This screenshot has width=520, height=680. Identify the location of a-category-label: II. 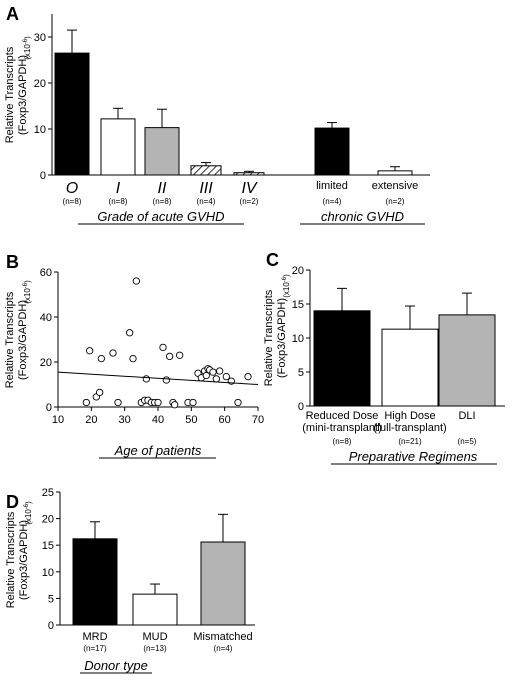
(162, 188).